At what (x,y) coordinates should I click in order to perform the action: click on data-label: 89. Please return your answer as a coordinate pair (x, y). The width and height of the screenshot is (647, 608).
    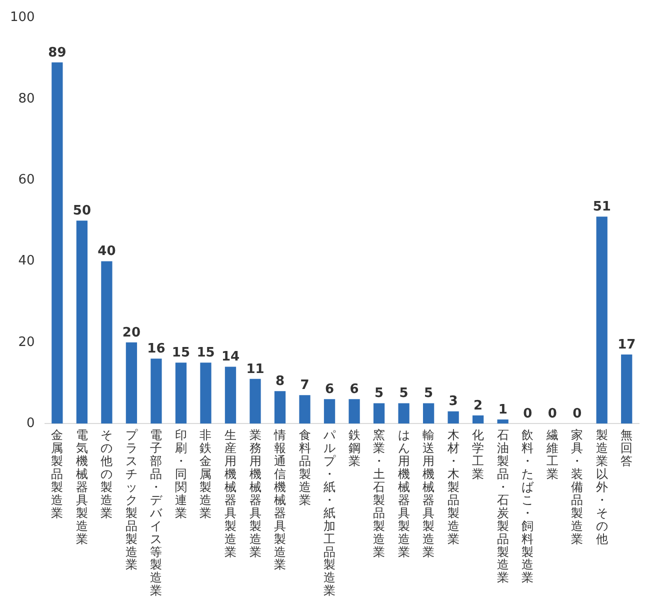
    Looking at the image, I should click on (57, 52).